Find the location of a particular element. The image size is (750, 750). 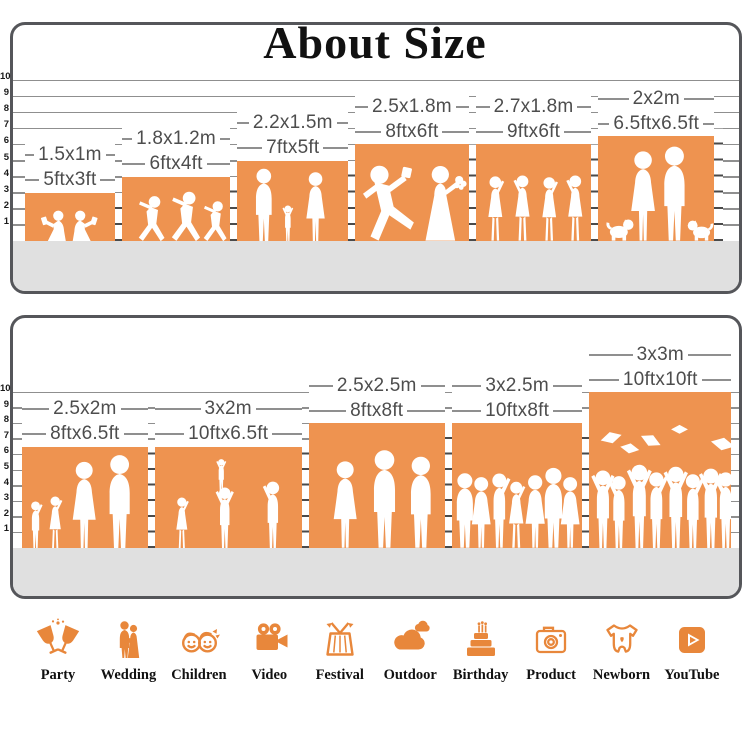

size-label-metric: 1.5x1m is located at coordinates (70, 155).